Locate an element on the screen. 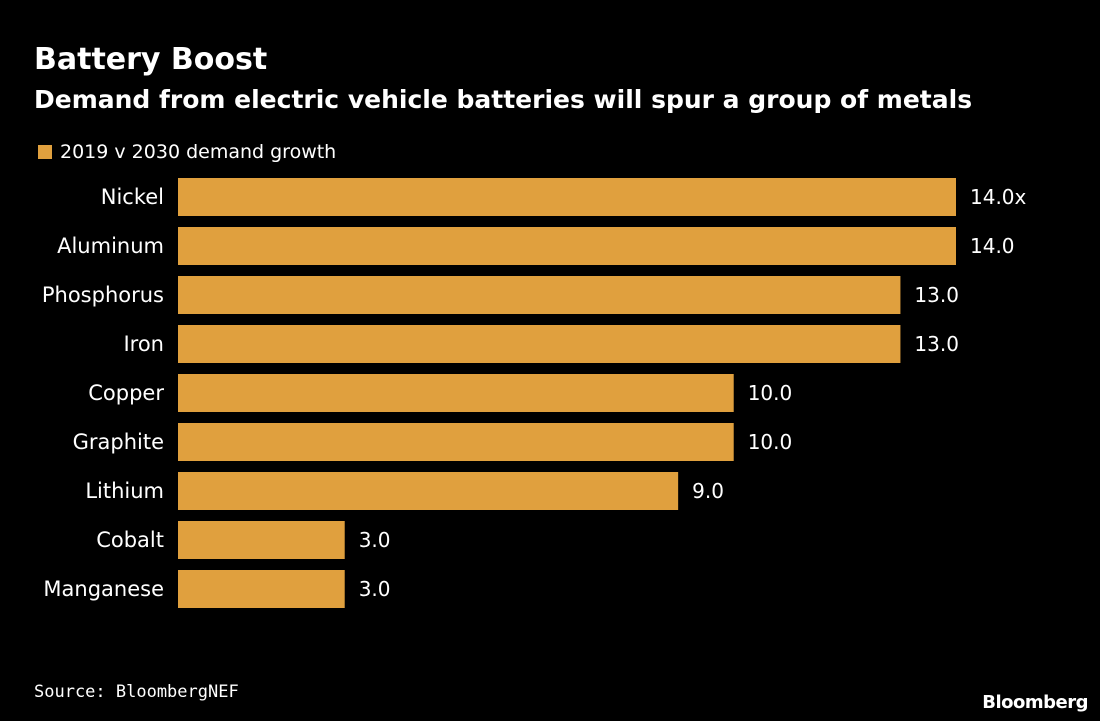 This screenshot has height=721, width=1100. legend-label: 2019 v 2030 demand growth is located at coordinates (198, 152).